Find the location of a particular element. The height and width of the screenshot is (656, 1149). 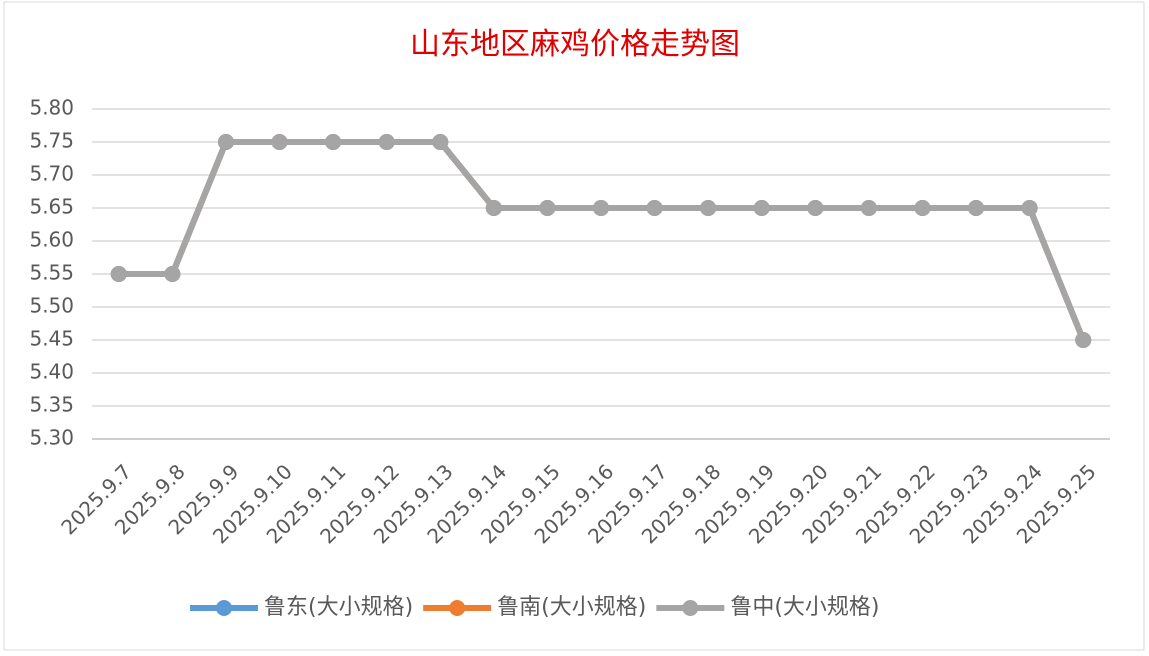

legend-label: 鲁南(大小规格) is located at coordinates (571, 607).